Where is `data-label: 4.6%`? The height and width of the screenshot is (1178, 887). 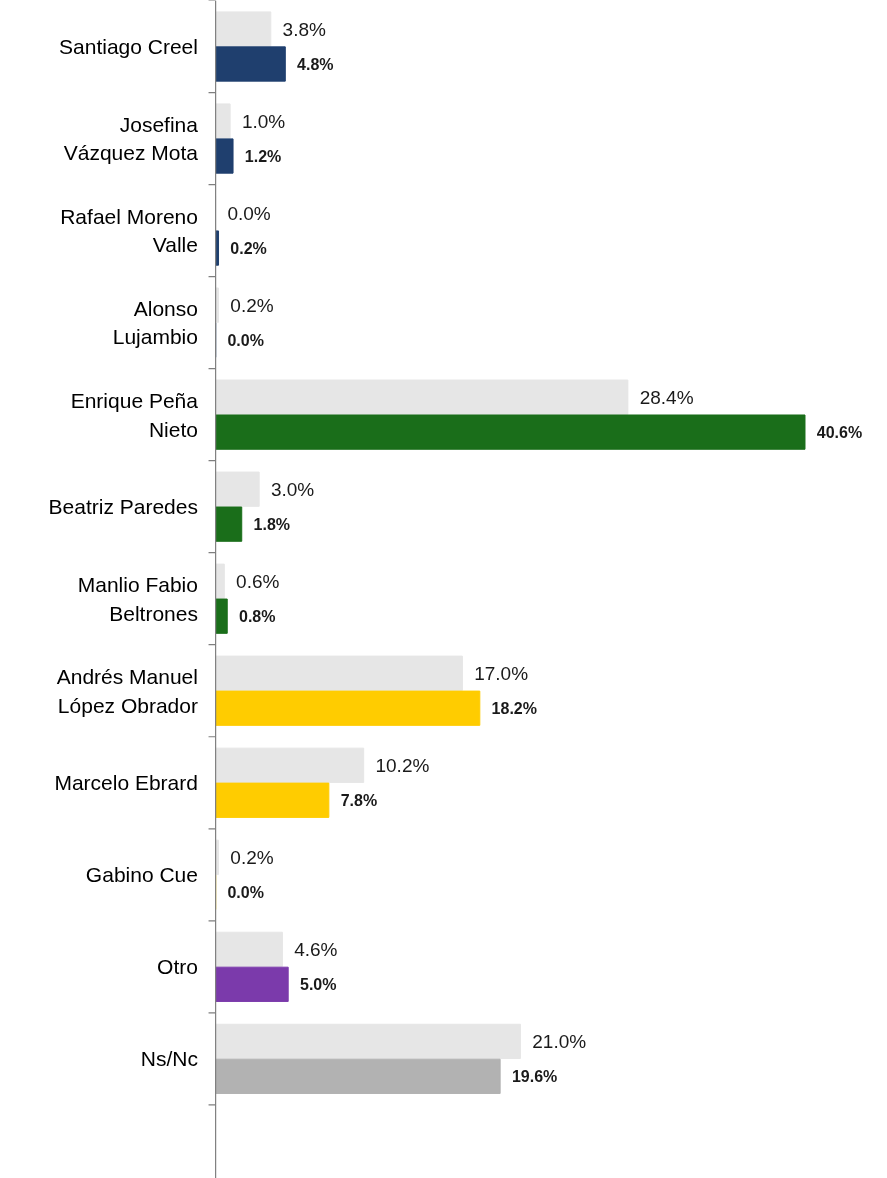 data-label: 4.6% is located at coordinates (316, 949).